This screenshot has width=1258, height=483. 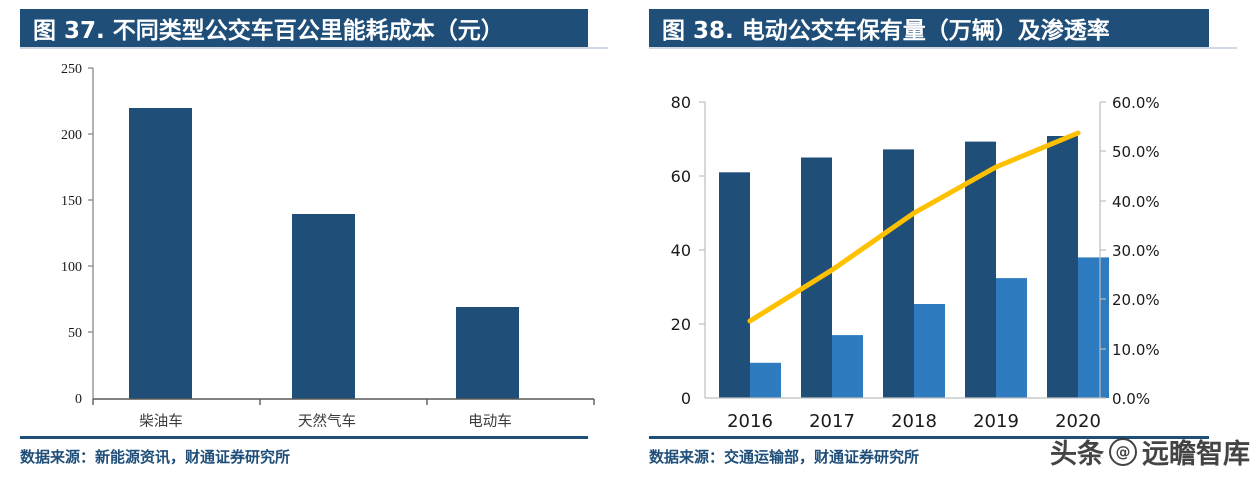 I want to click on source-note-right: 数据来源：交通运输部，财通证券研究所, so click(x=784, y=457).